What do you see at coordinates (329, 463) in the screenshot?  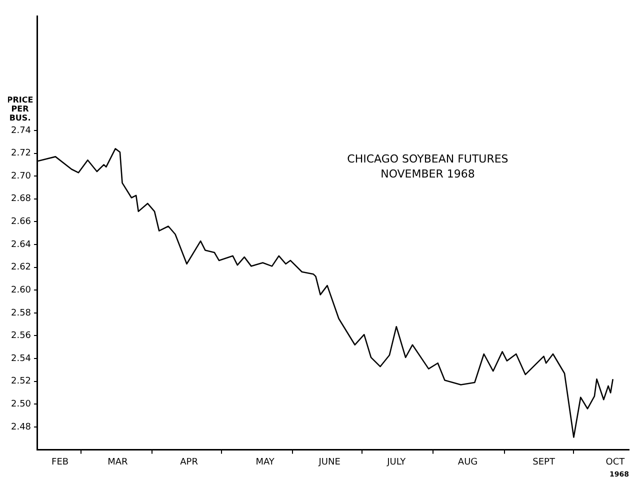 I see `x-tick-label: JUNE` at bounding box center [329, 463].